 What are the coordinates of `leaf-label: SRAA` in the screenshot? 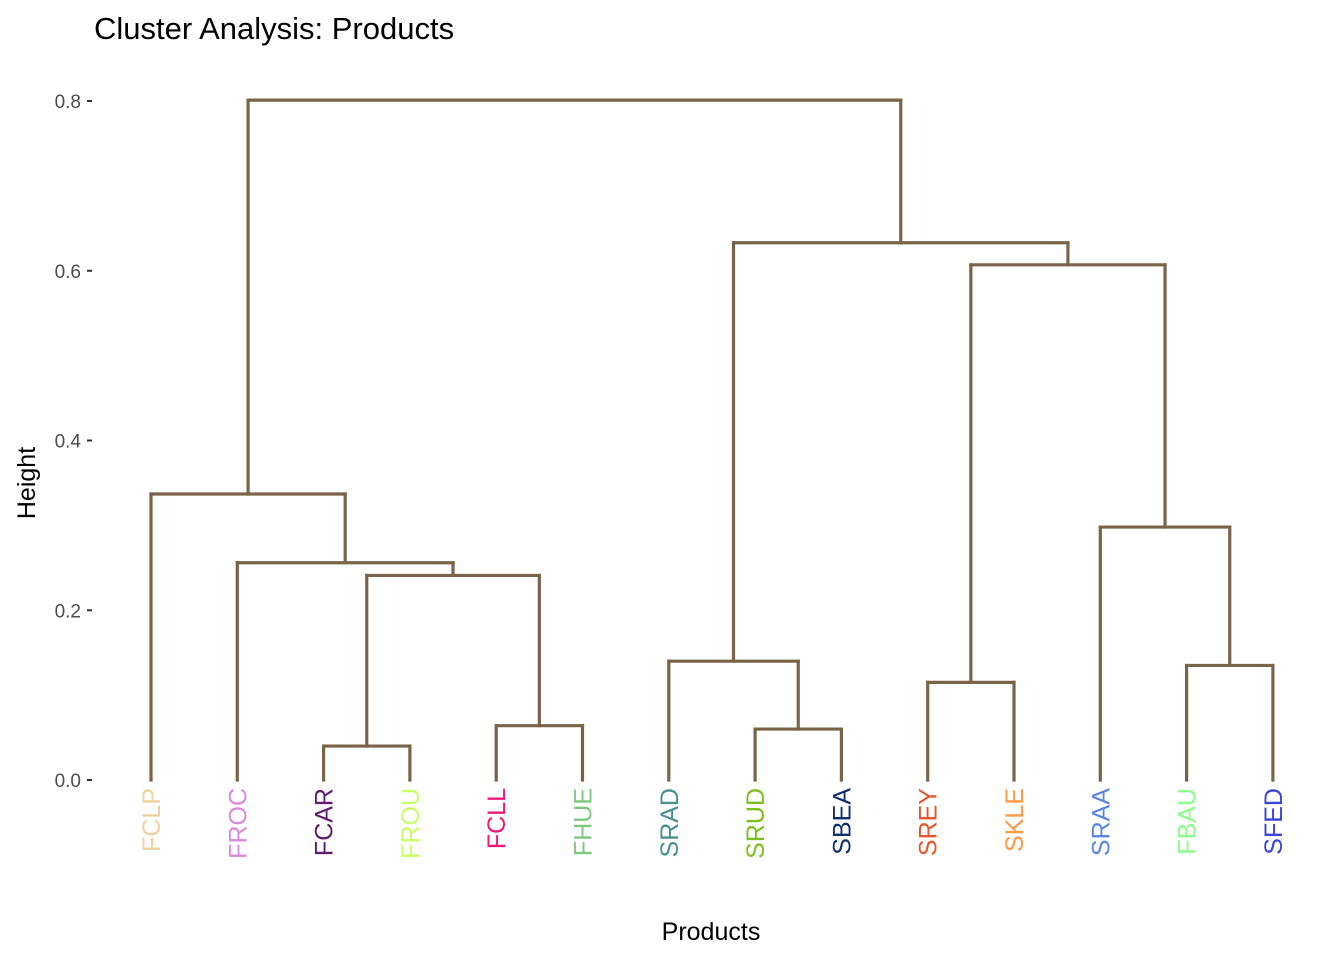 It's located at (1101, 822).